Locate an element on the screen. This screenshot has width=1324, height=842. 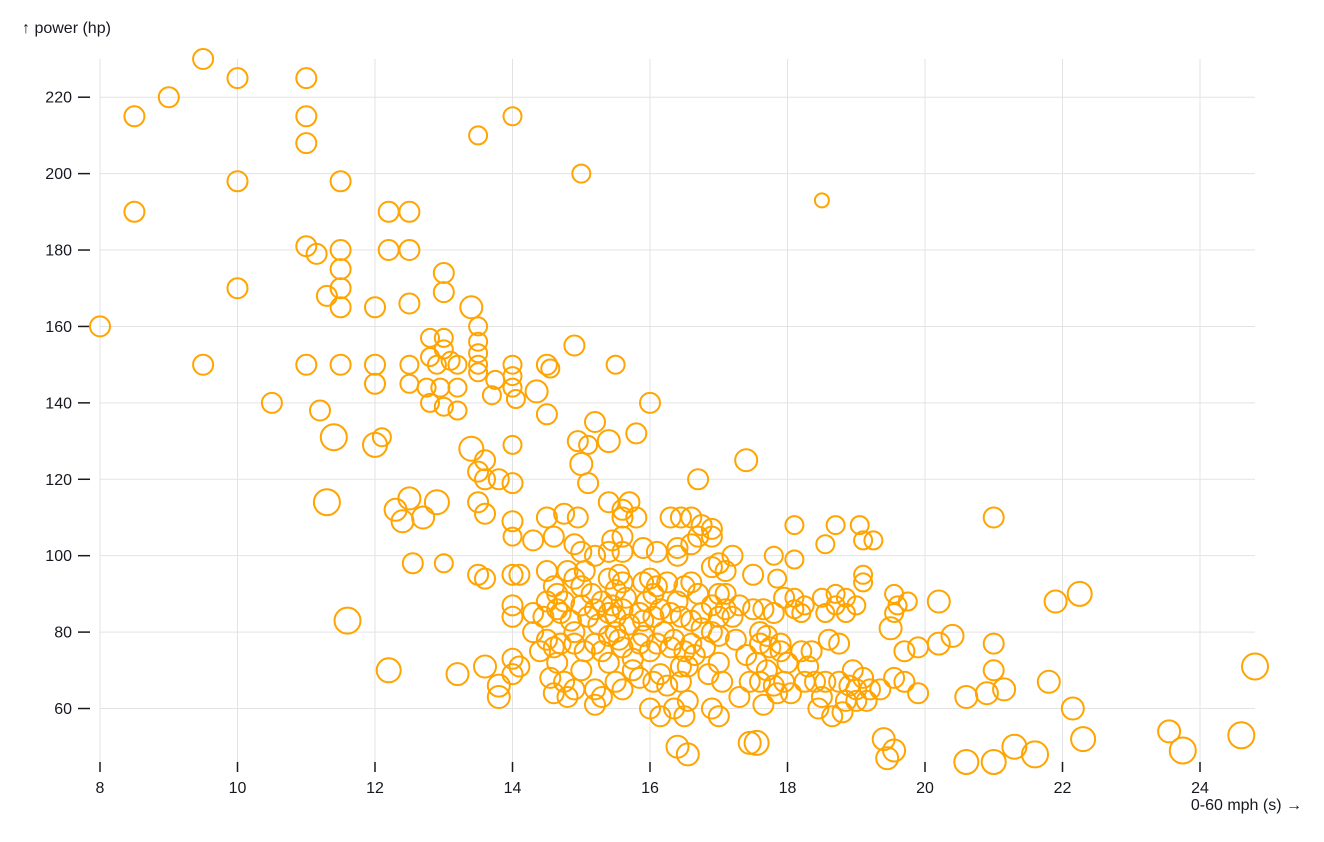
y-tick-label: 80 is located at coordinates (63, 633).